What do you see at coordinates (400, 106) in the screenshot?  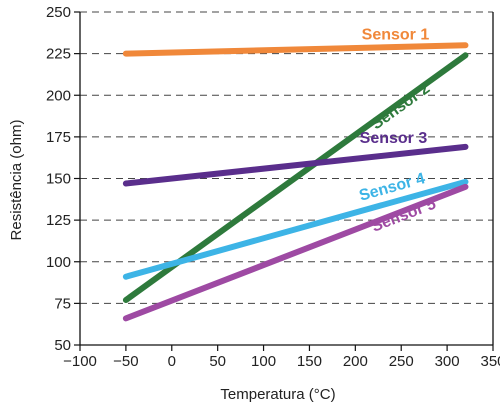 I see `series-label-sensor-2: Sensor 2` at bounding box center [400, 106].